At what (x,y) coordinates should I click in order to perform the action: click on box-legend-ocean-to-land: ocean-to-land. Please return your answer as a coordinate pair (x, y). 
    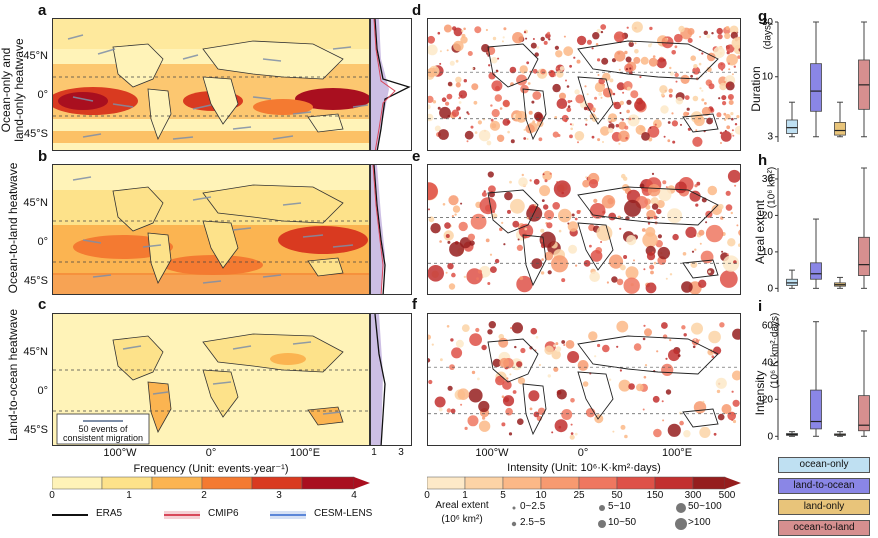
    Looking at the image, I should click on (824, 528).